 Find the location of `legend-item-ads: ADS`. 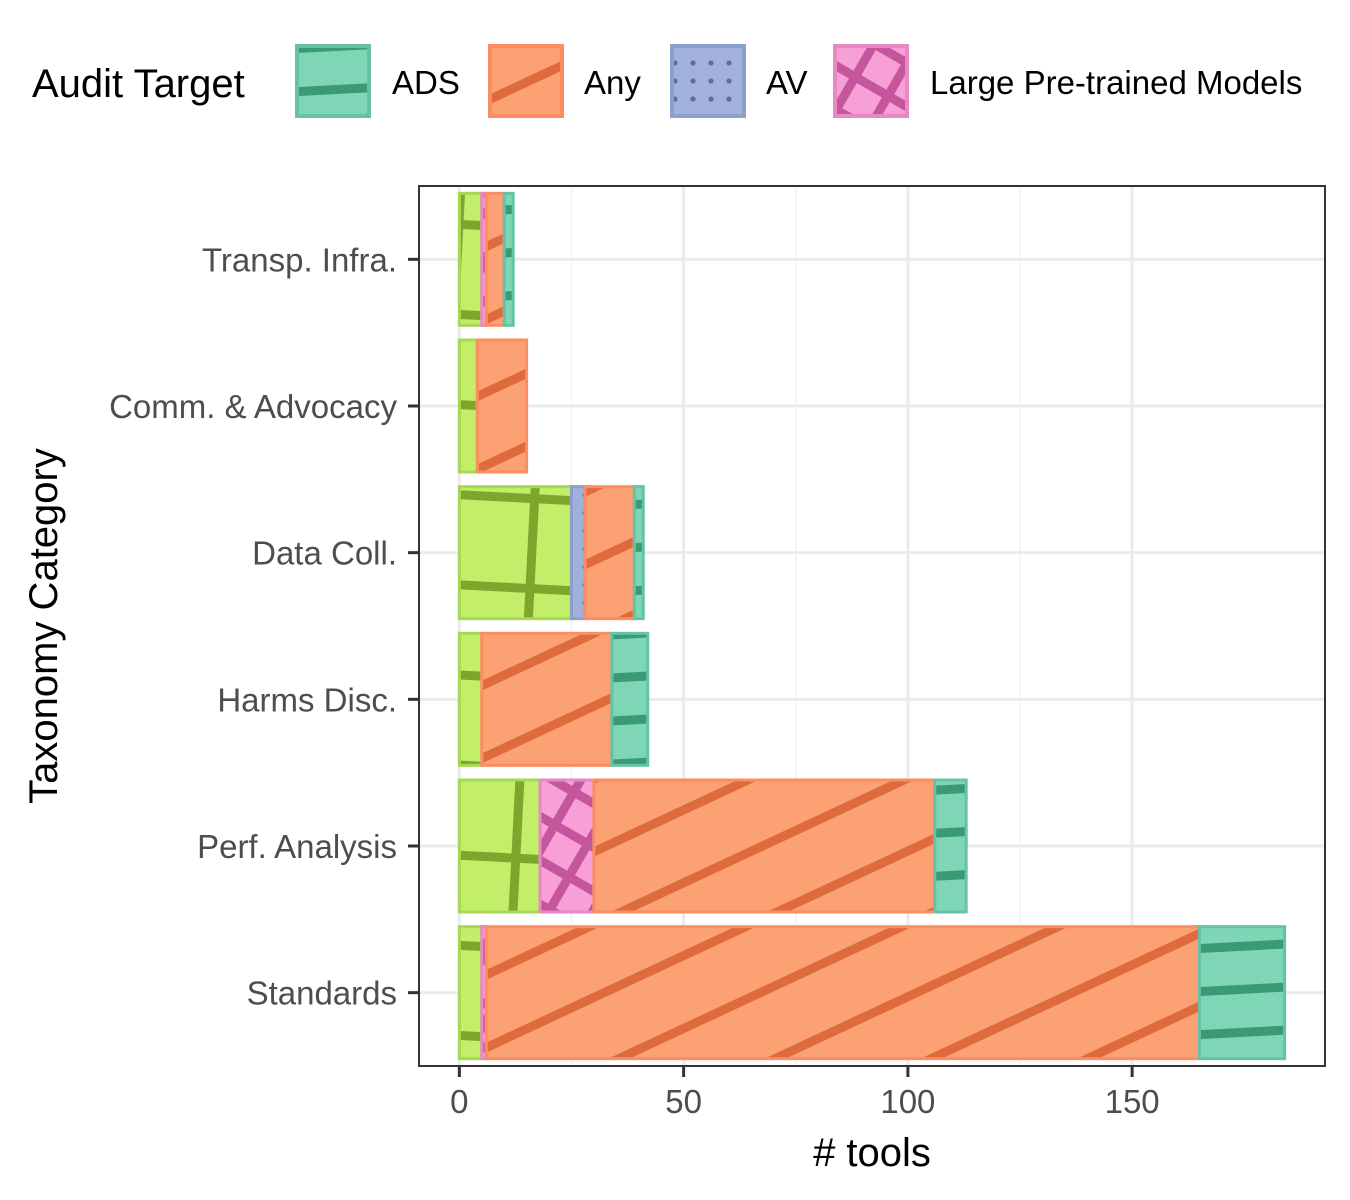

legend-item-ads: ADS is located at coordinates (377, 81).